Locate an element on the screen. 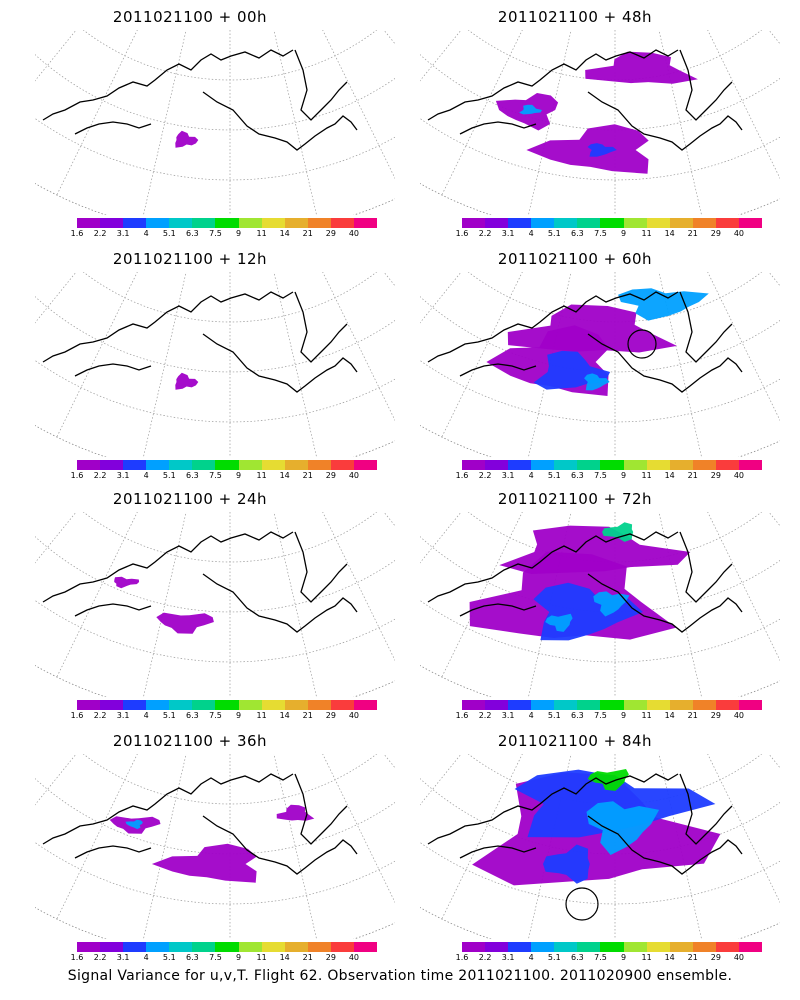 Image resolution: width=800 pixels, height=1000 pixels. colorbar-label: 4 is located at coordinates (531, 475).